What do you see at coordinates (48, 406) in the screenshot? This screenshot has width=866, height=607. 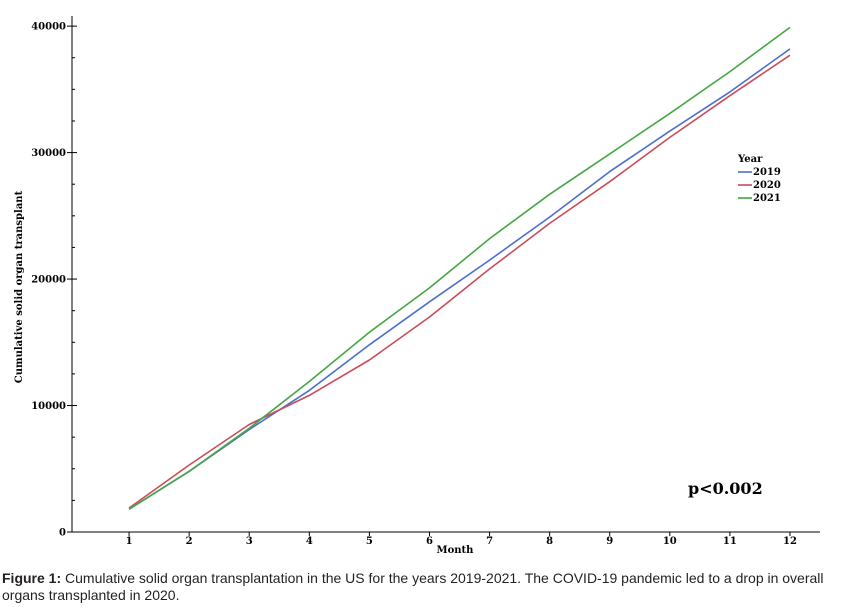 I see `y-tick-label: 10000` at bounding box center [48, 406].